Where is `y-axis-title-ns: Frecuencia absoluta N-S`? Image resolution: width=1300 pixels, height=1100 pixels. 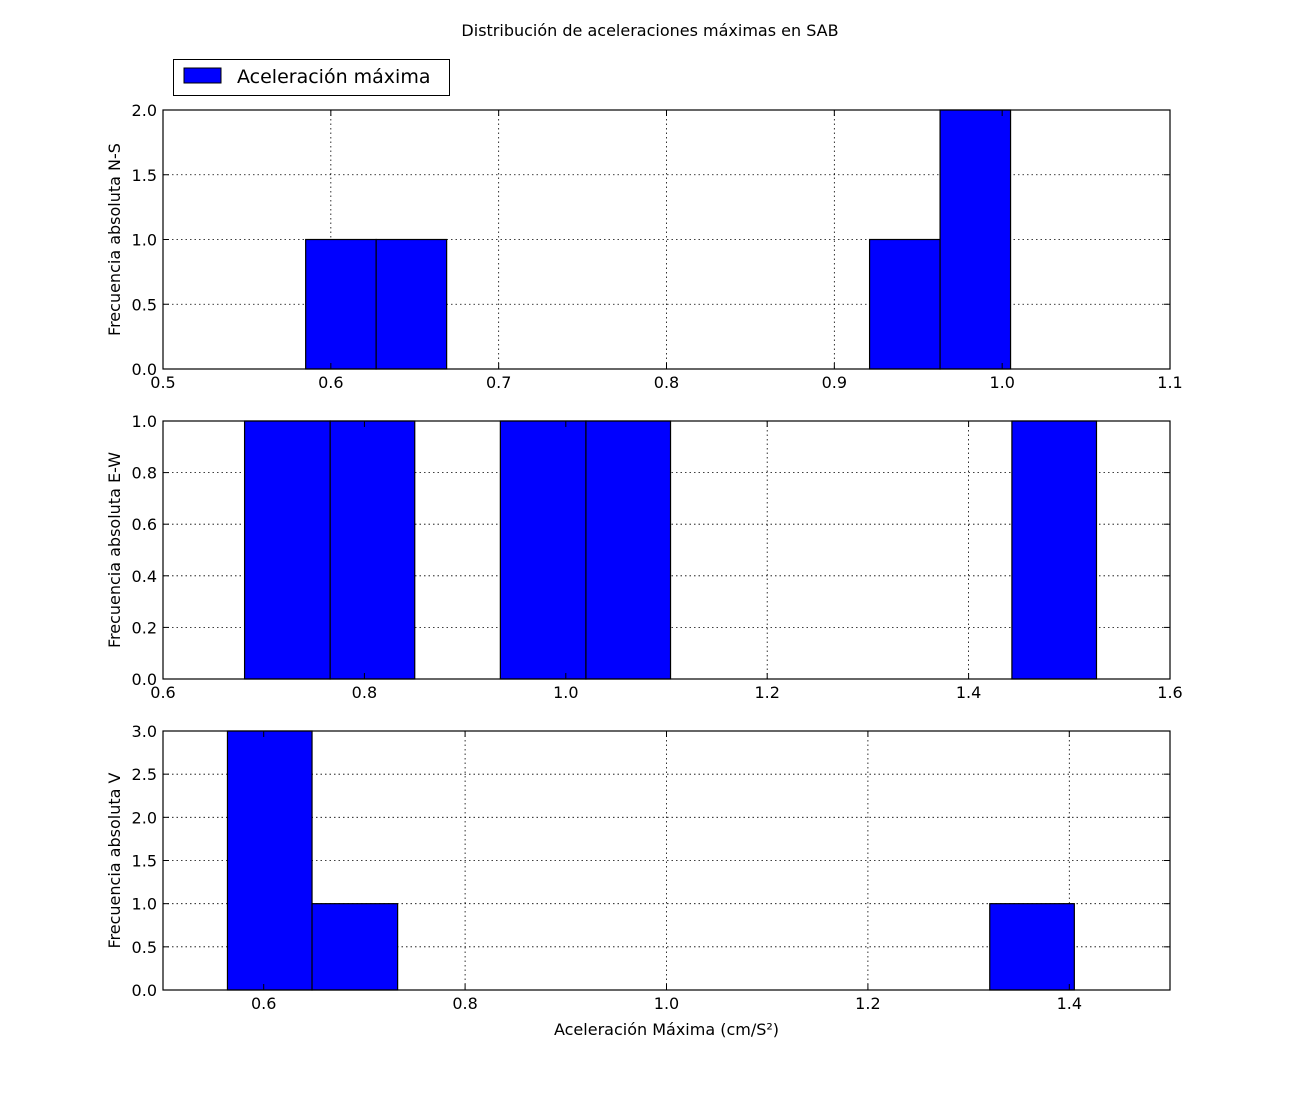 y-axis-title-ns: Frecuencia absoluta N-S is located at coordinates (114, 239).